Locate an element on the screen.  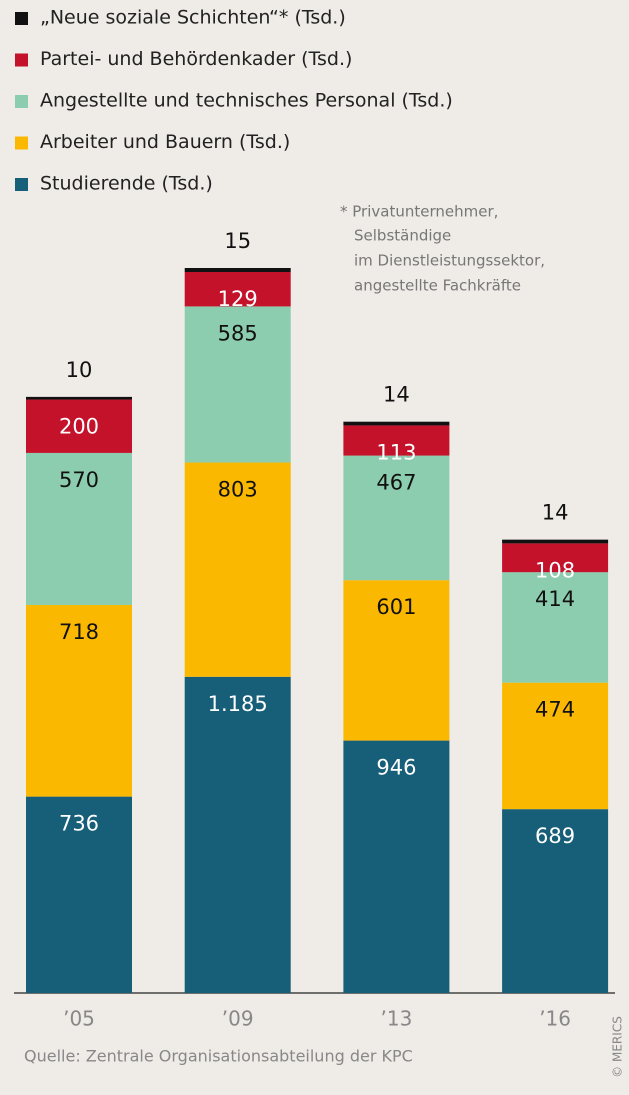
legend-label: Arbeiter und Bauern (Tsd.) is located at coordinates (165, 142).